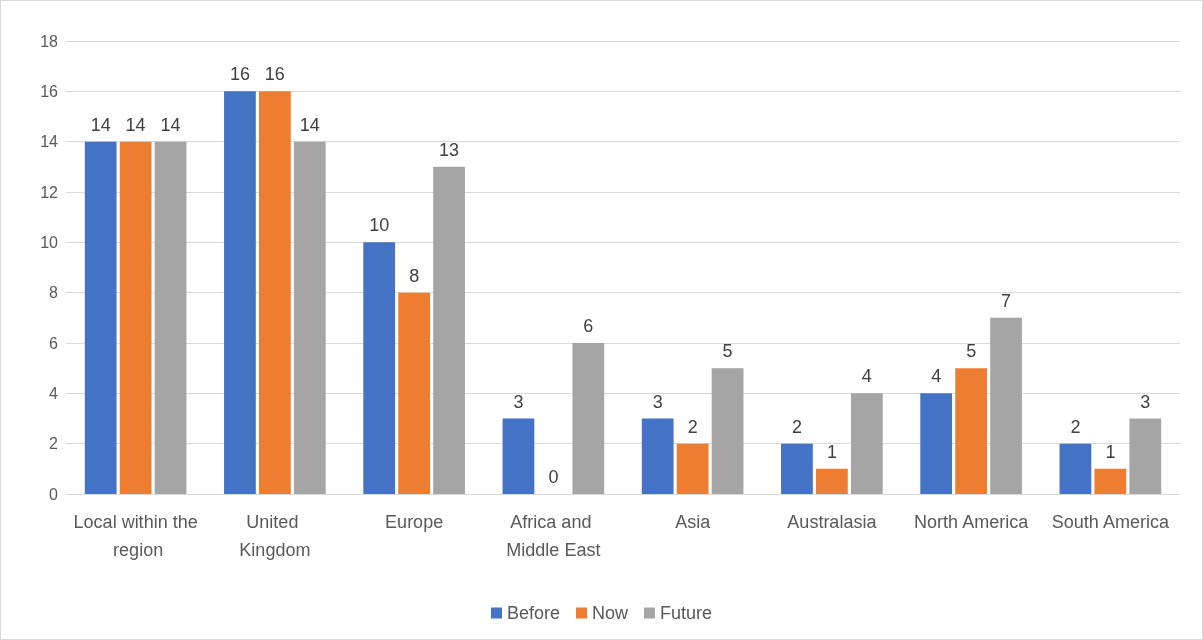 The image size is (1203, 640). Describe the element at coordinates (54, 494) in the screenshot. I see `y-tick-label: 0` at that location.